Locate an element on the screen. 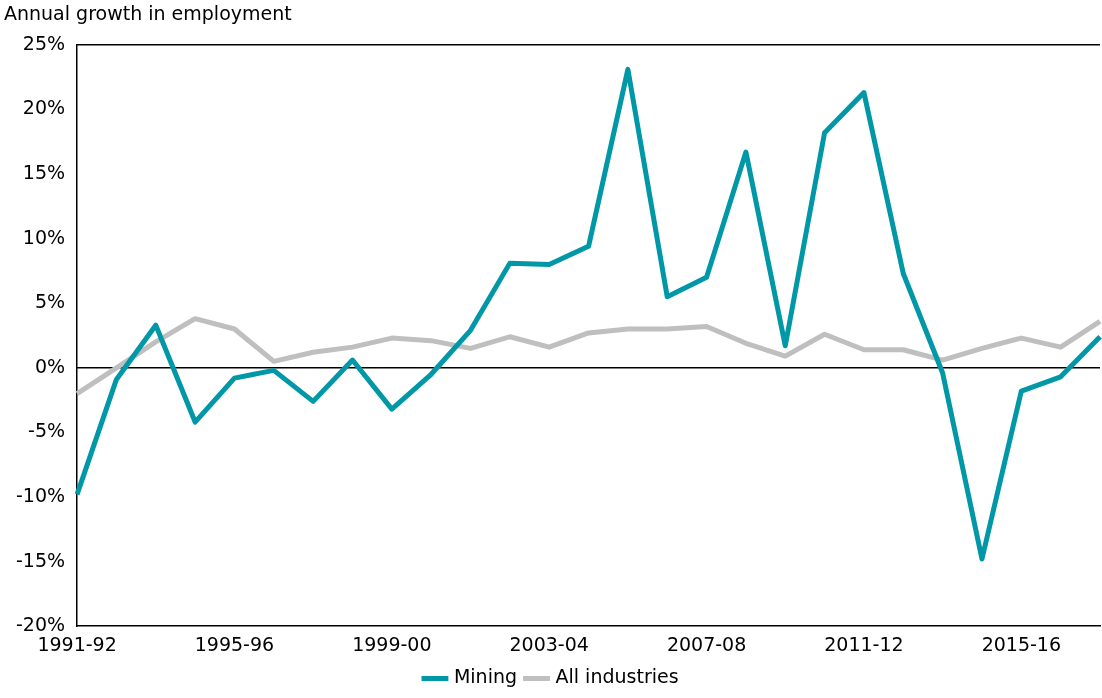 The height and width of the screenshot is (698, 1102). x-tick-label: 2003-04 is located at coordinates (549, 643).